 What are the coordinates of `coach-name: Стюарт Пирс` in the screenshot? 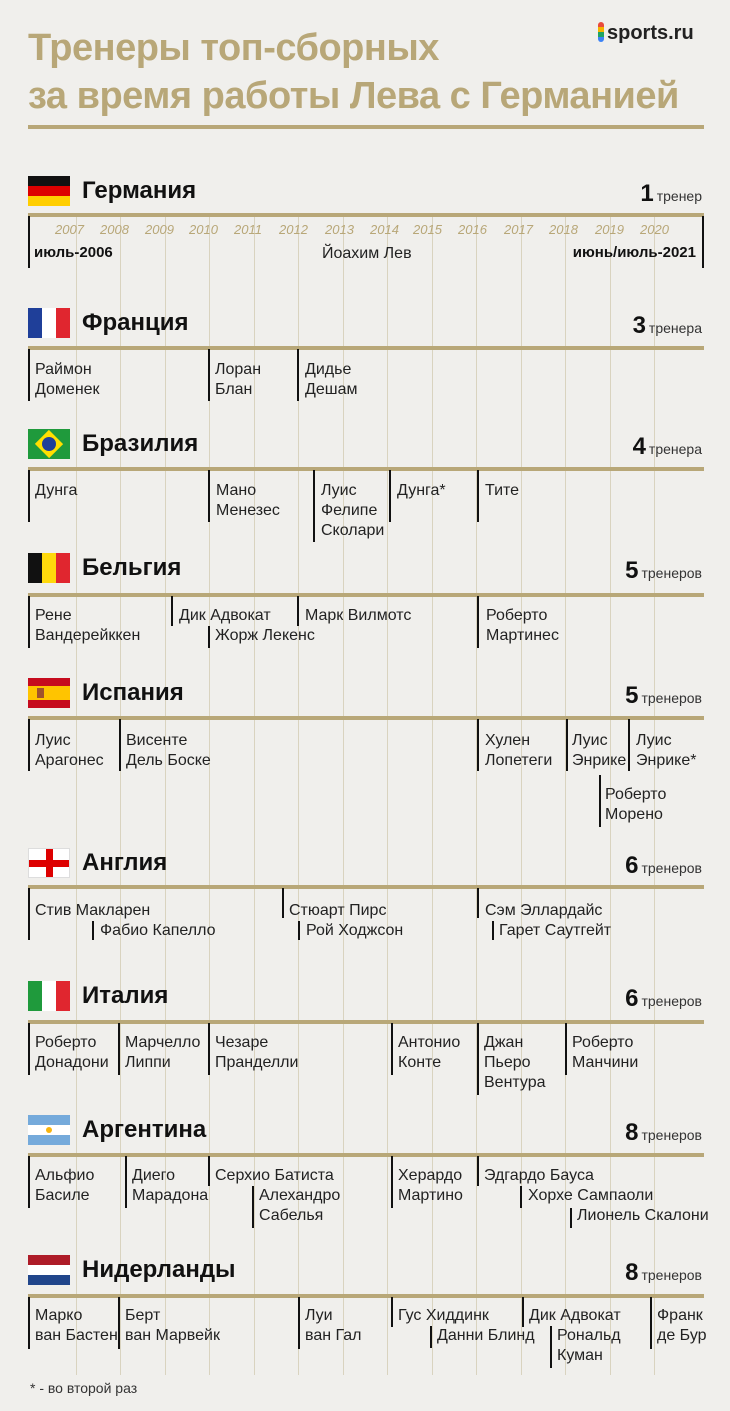 It's located at (338, 910).